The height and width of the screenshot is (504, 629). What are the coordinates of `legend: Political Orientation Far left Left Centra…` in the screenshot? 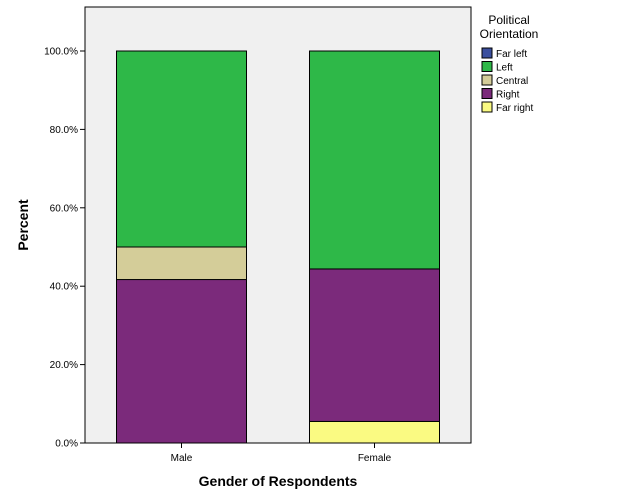 It's located at (509, 63).